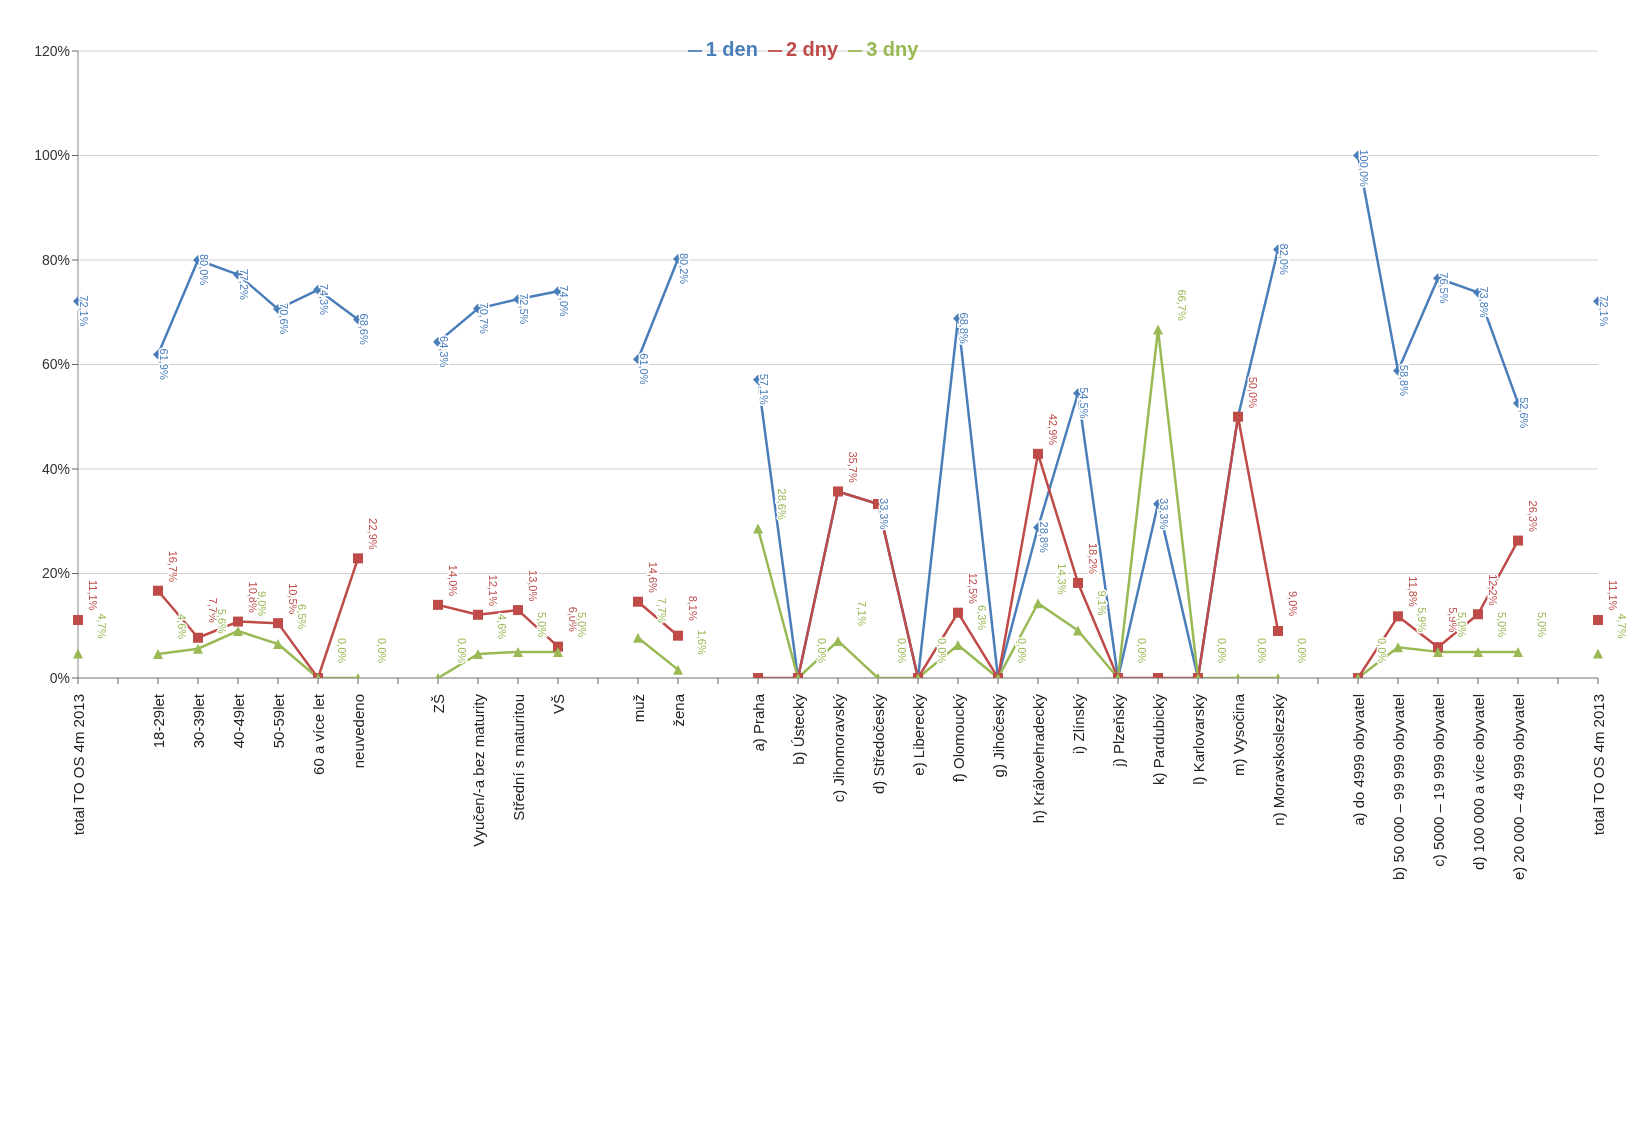  What do you see at coordinates (164, 364) in the screenshot?
I see `data-label: 61,9%` at bounding box center [164, 364].